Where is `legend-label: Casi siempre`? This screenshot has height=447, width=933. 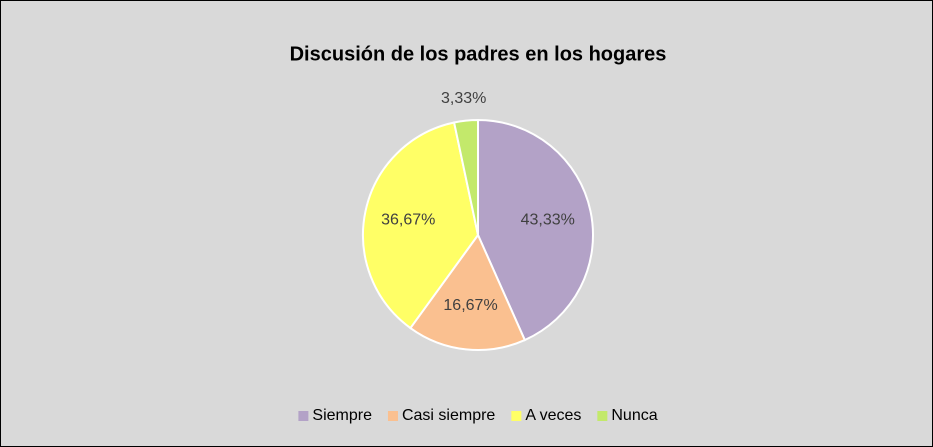
legend-label: Casi siempre is located at coordinates (448, 415).